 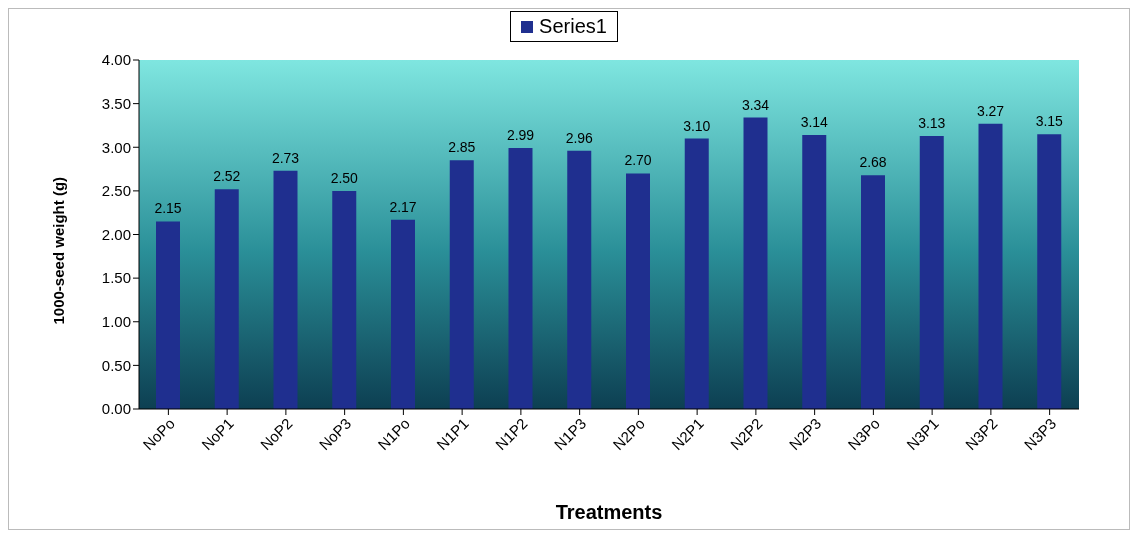 I want to click on y-tick-label: 4.00, so click(x=116, y=60).